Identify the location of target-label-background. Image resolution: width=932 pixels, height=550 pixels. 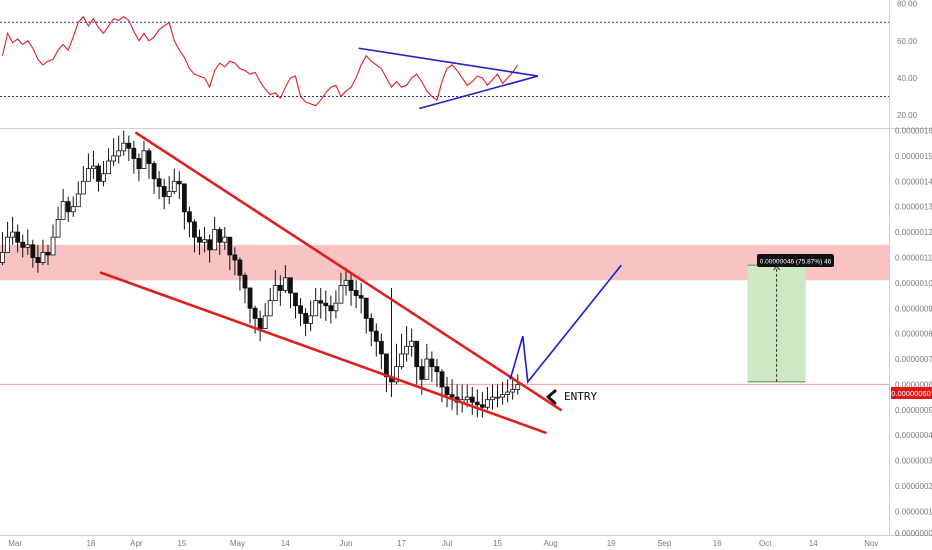
(795, 260).